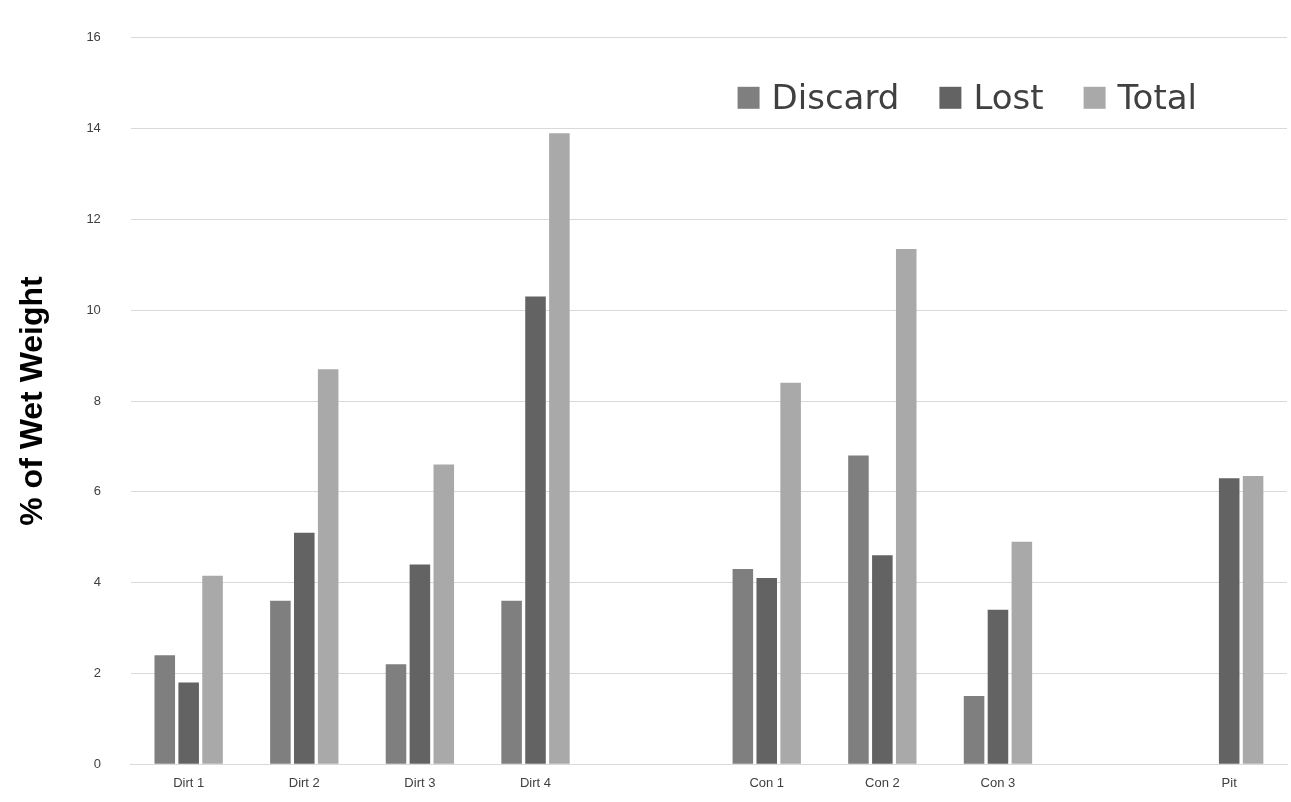 The height and width of the screenshot is (802, 1291). Describe the element at coordinates (93, 218) in the screenshot. I see `y-tick-label: 12` at that location.